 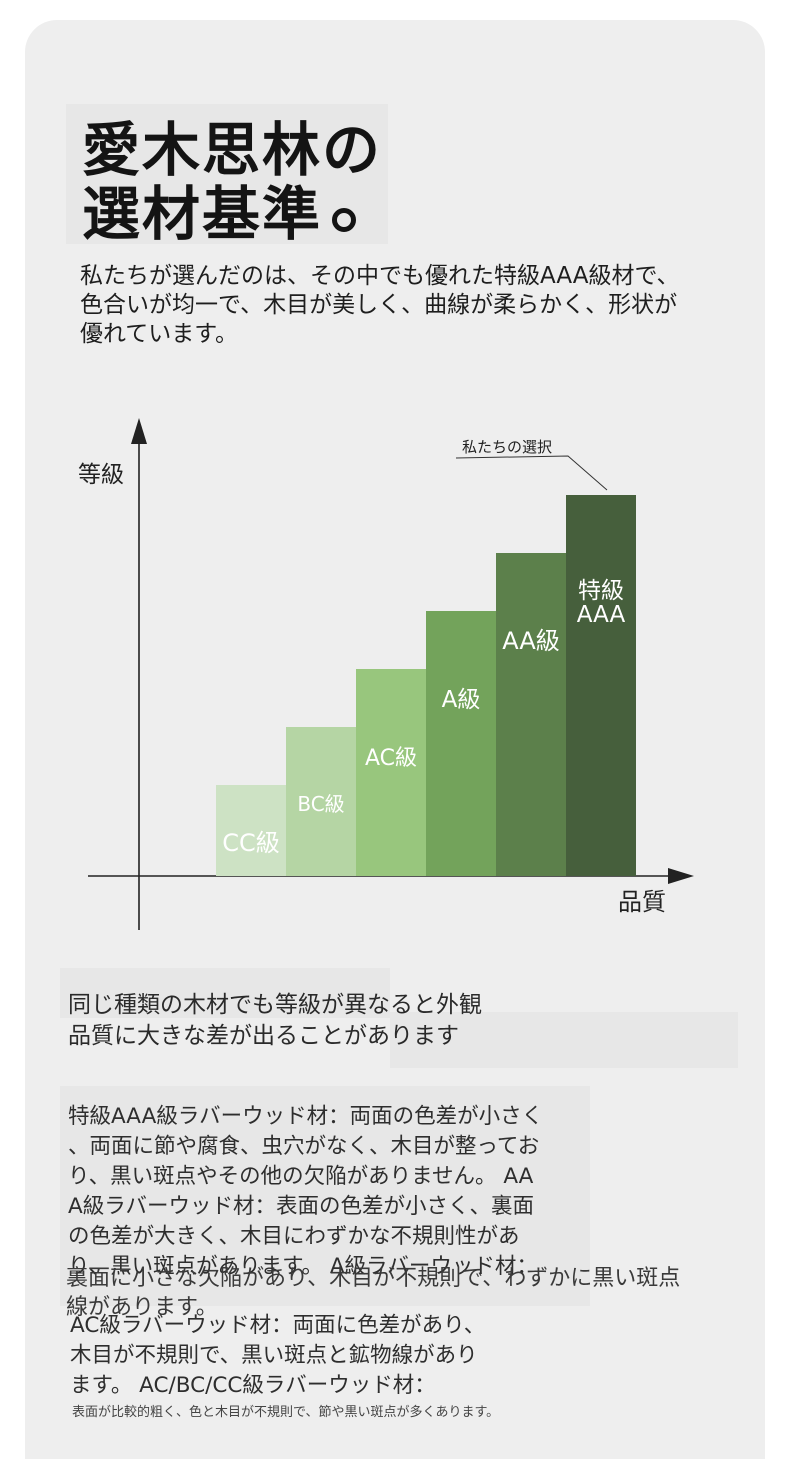 What do you see at coordinates (303, 1266) in the screenshot?
I see `detail-line: り、黒い斑点があります。 A級ラバーウッド材：` at bounding box center [303, 1266].